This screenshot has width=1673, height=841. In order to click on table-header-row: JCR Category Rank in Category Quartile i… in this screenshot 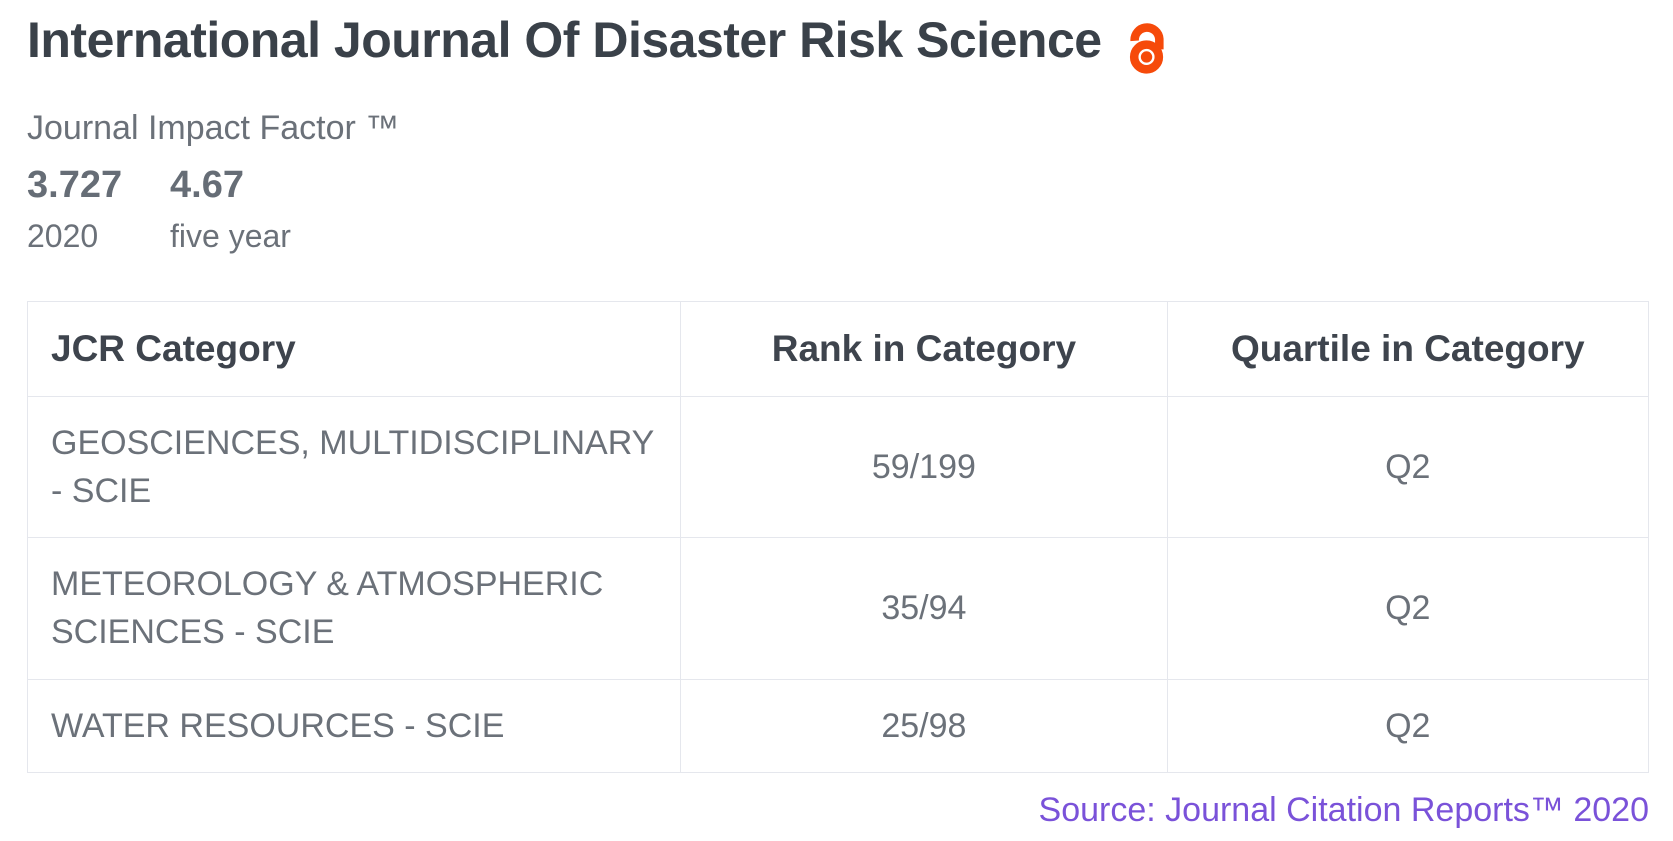, I will do `click(838, 348)`.